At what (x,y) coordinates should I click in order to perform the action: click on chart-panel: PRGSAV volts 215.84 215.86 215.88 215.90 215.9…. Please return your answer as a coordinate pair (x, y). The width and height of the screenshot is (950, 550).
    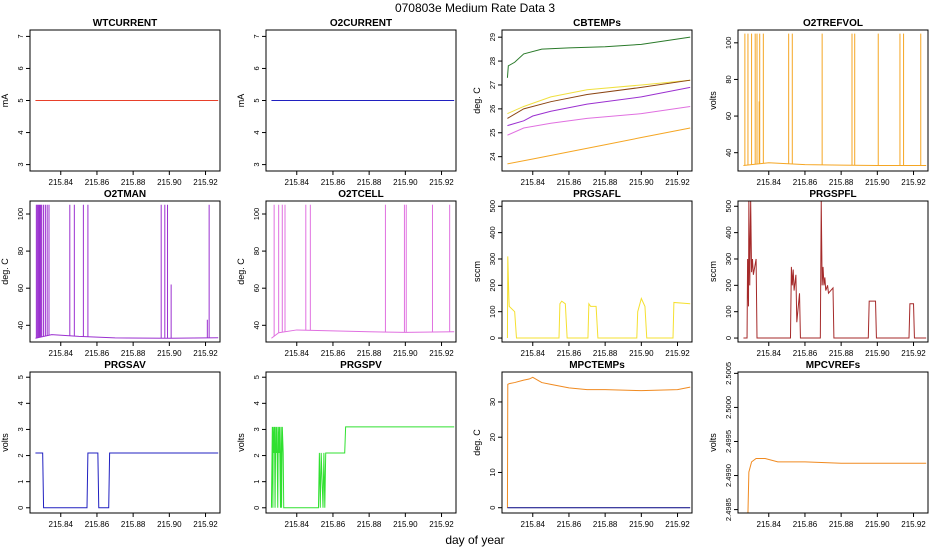
    Looking at the image, I should click on (110, 444).